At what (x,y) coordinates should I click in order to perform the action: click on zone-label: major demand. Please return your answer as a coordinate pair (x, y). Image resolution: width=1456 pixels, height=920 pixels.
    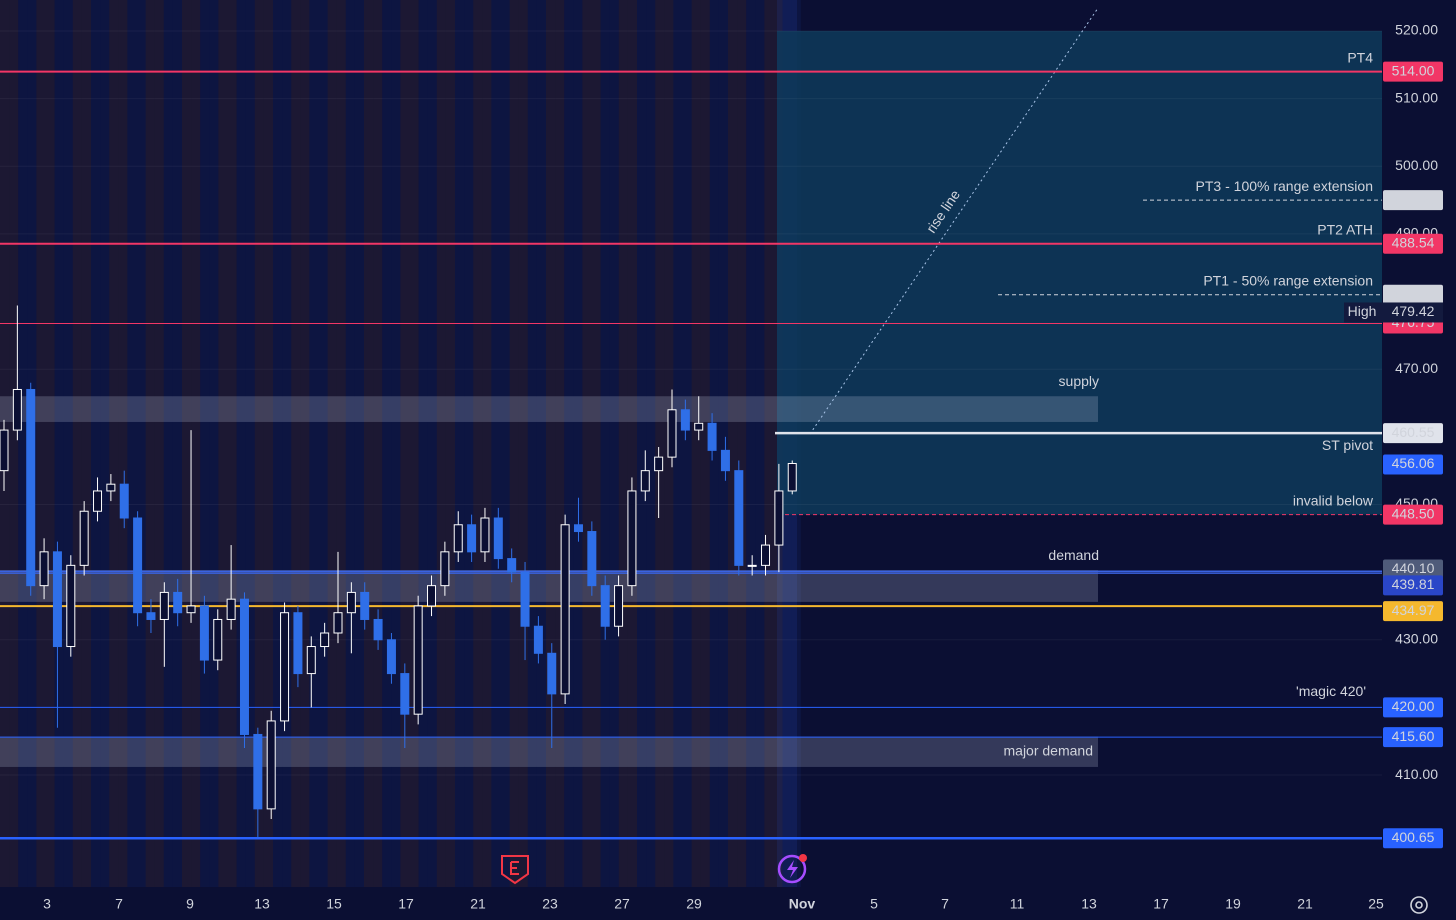
    Looking at the image, I should click on (1049, 750).